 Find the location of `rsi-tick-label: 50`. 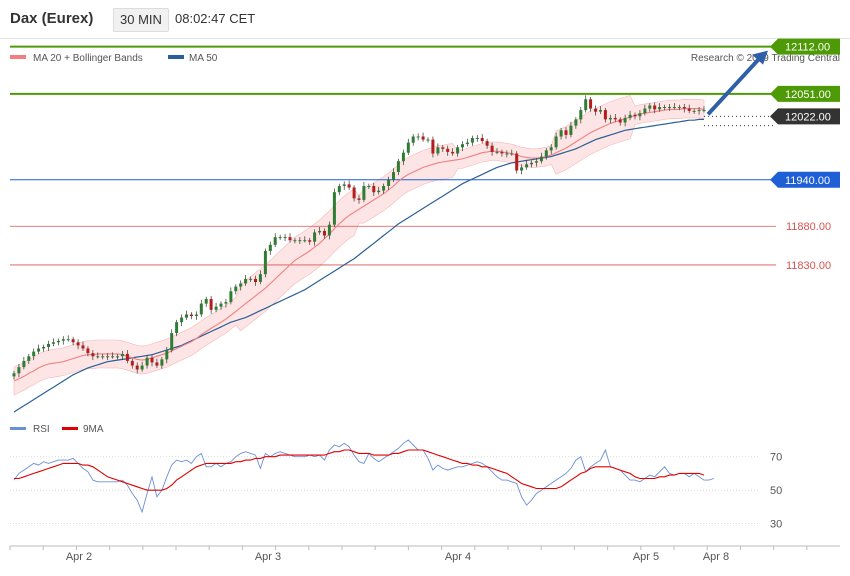

rsi-tick-label: 50 is located at coordinates (776, 491).